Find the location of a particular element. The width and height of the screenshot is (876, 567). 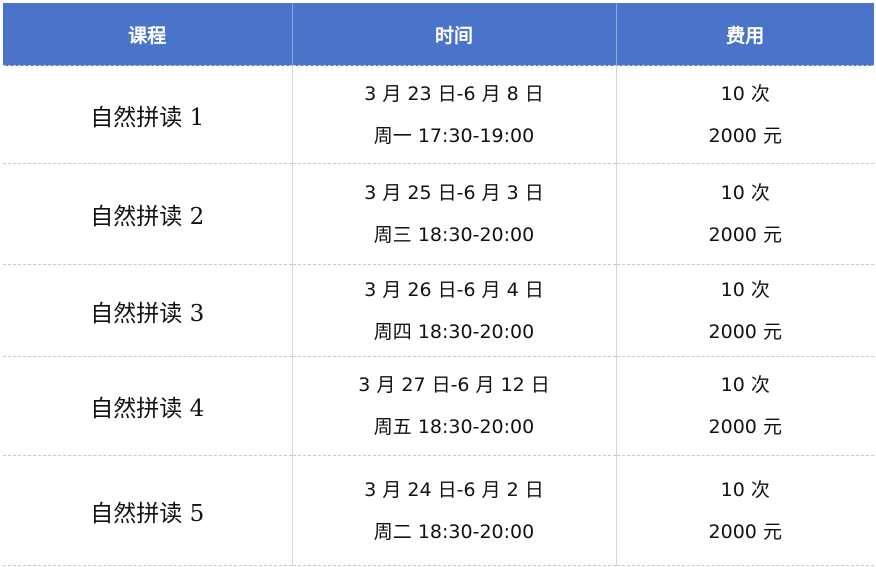

time-cell: 3 月 24 日-6 月 2 日周二 18:30-20:00 is located at coordinates (454, 510).